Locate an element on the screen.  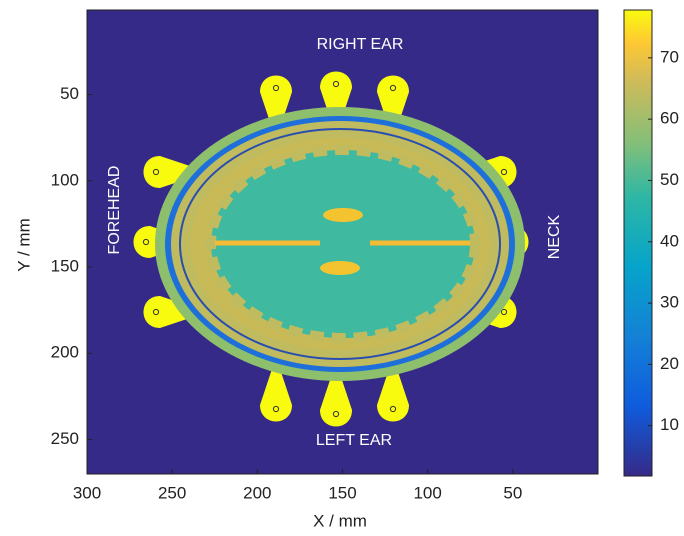
colorbar-tick-label: 40 is located at coordinates (669, 240).